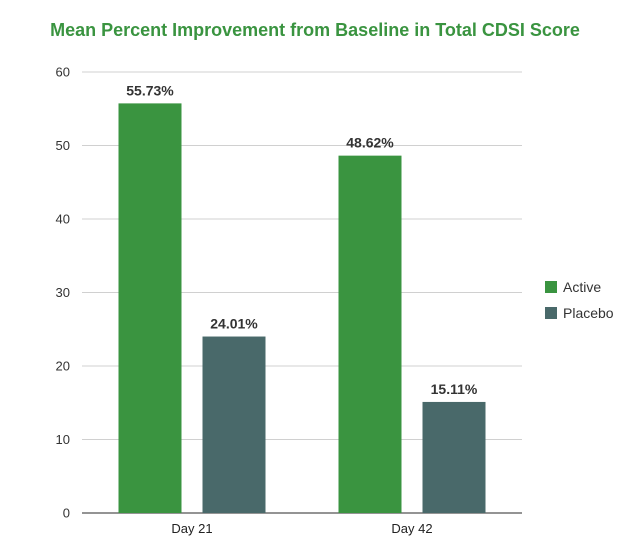 The height and width of the screenshot is (551, 640). What do you see at coordinates (370, 143) in the screenshot?
I see `data-label-active-day-42: 48.62%` at bounding box center [370, 143].